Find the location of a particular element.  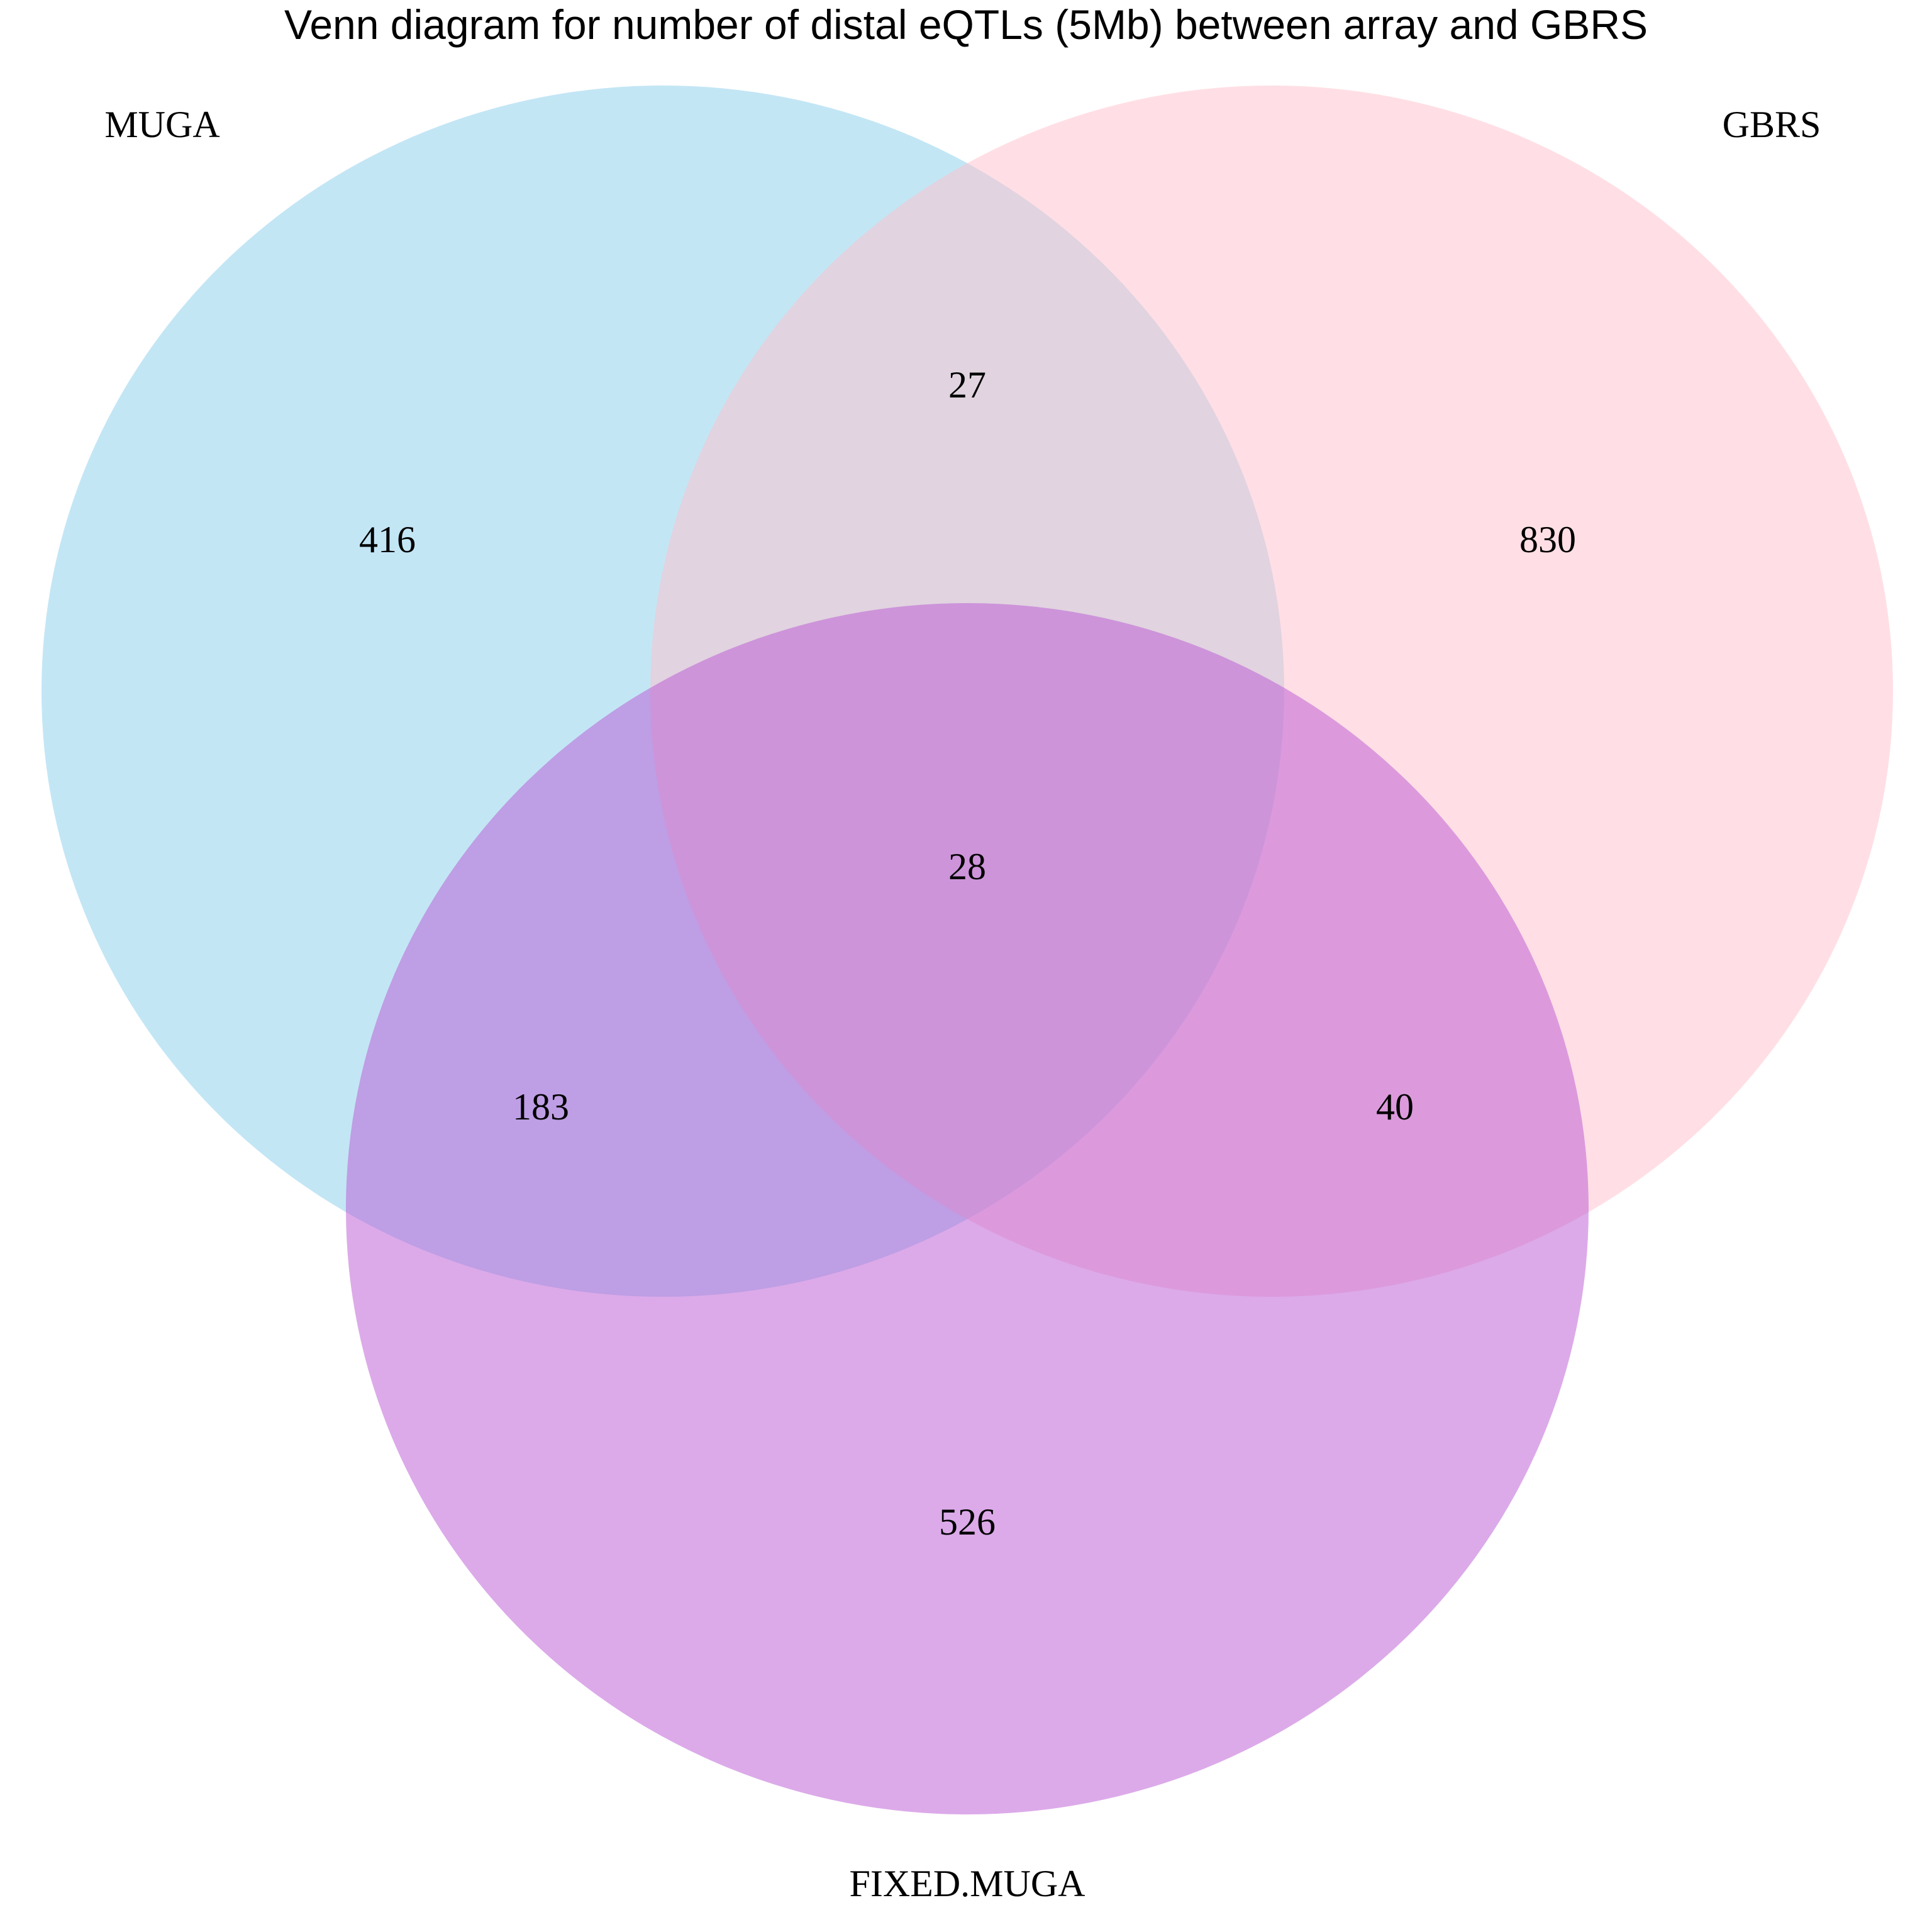

count-fixed-muga-only: 526 is located at coordinates (967, 1522).